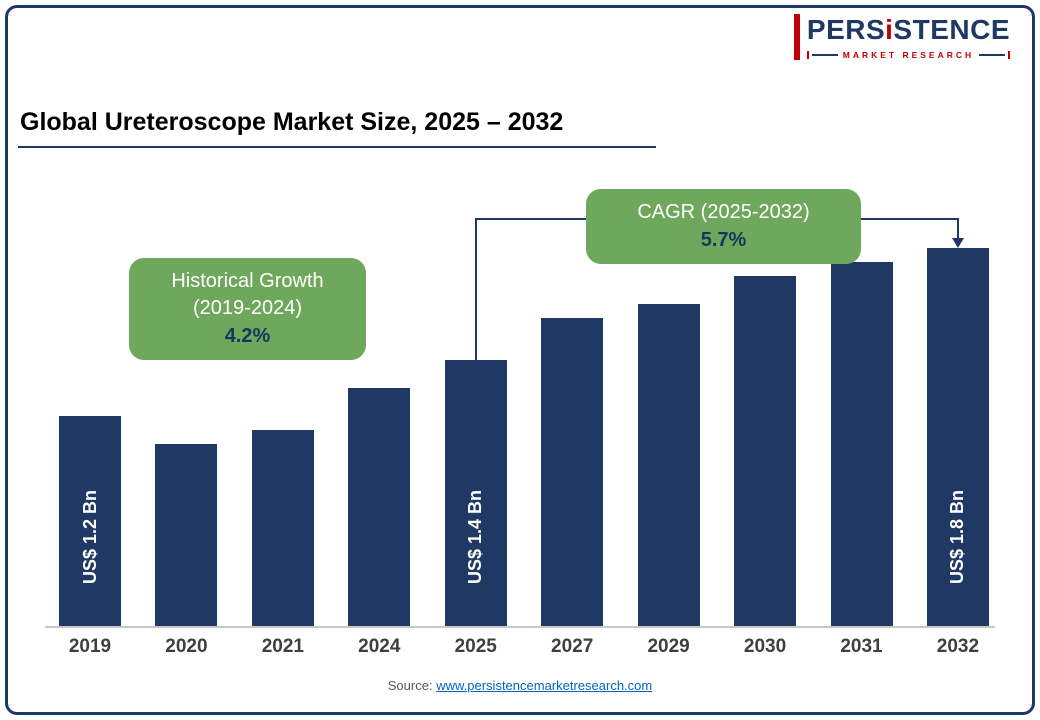 Image resolution: width=1040 pixels, height=720 pixels. Describe the element at coordinates (337, 147) in the screenshot. I see `title-underline` at that location.